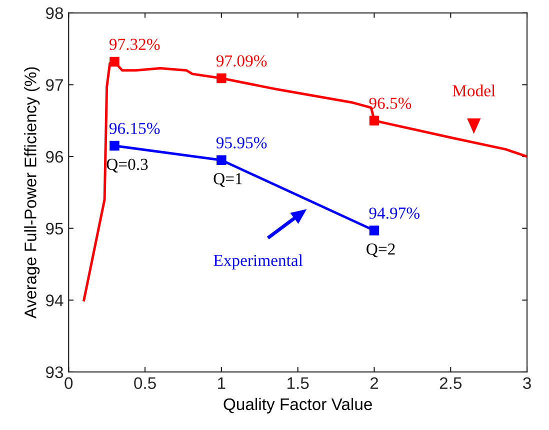 This screenshot has width=549, height=430. Describe the element at coordinates (527, 383) in the screenshot. I see `x-tick-label: 3` at that location.